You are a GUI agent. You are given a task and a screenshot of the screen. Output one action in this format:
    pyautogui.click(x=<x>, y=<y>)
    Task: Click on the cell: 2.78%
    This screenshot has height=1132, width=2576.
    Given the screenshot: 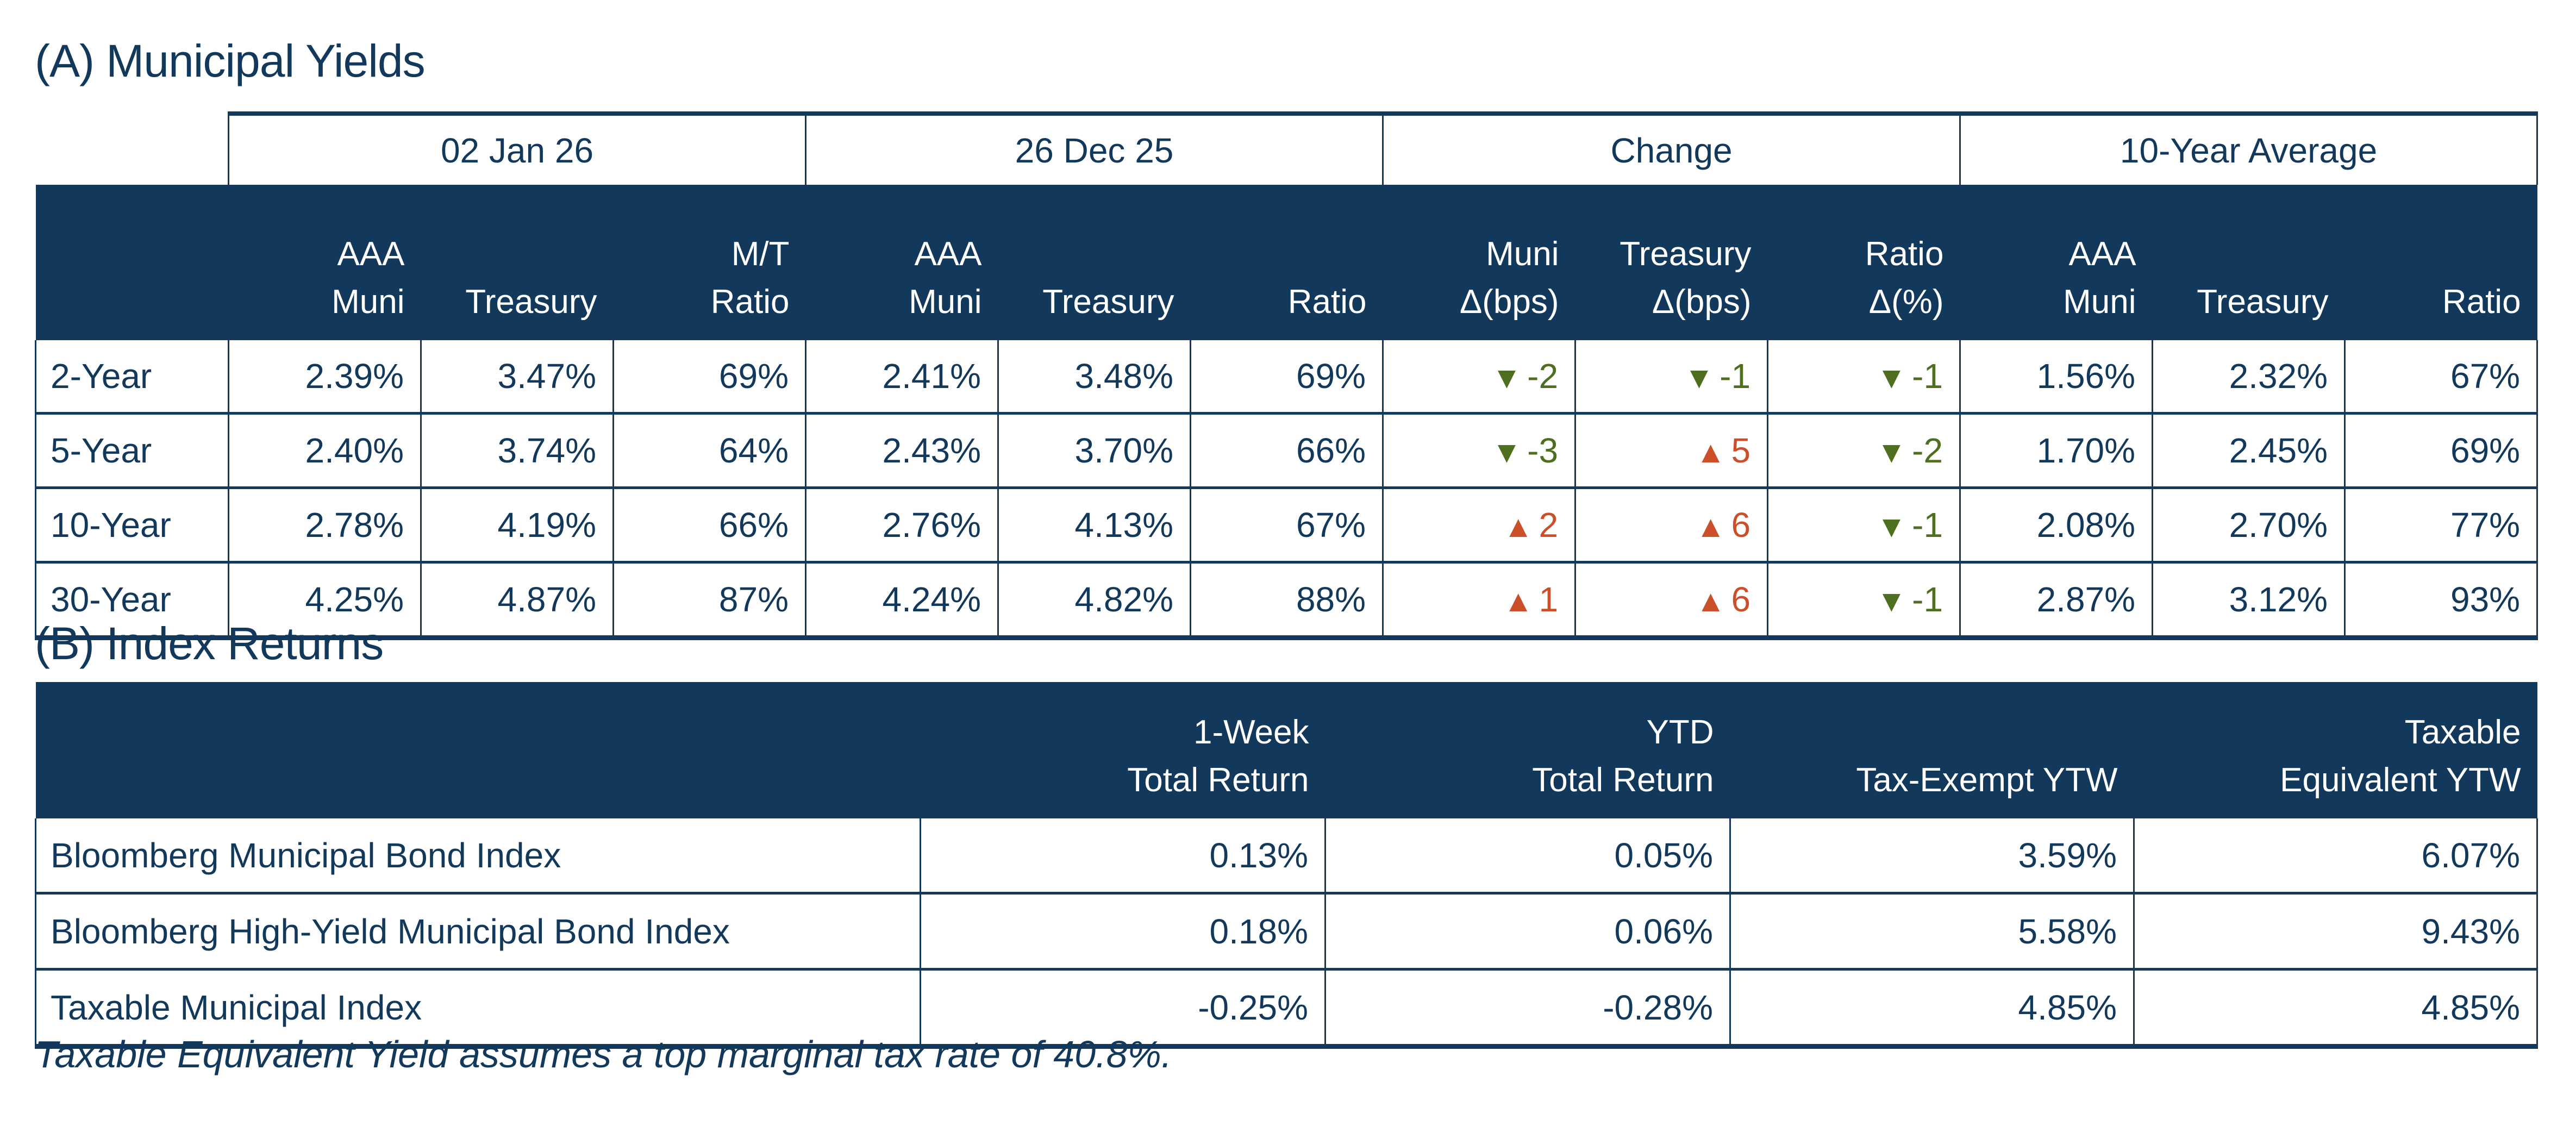 What is the action you would take?
    pyautogui.click(x=325, y=525)
    